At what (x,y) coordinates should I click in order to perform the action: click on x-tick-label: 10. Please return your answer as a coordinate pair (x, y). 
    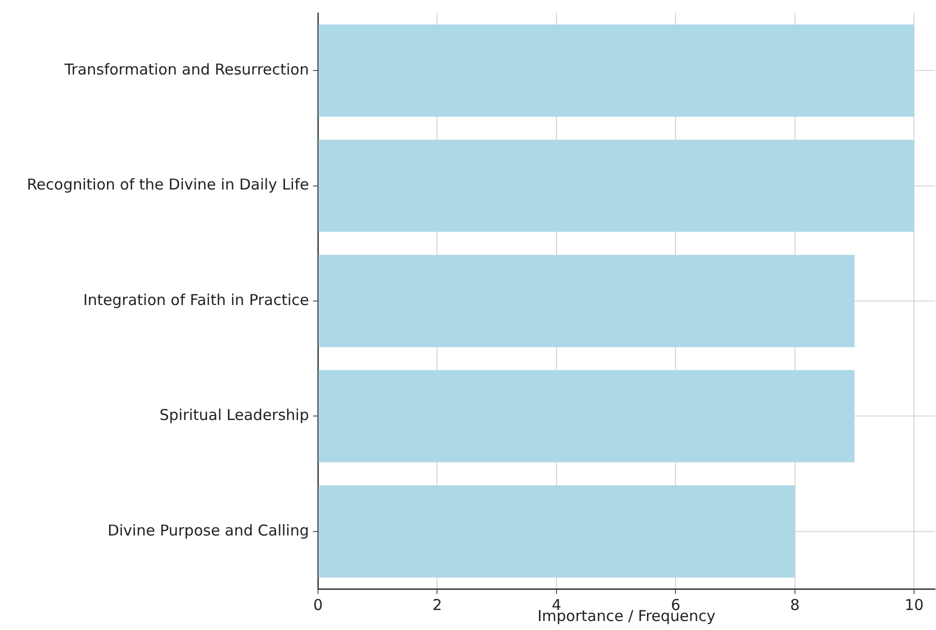
    Looking at the image, I should click on (914, 605).